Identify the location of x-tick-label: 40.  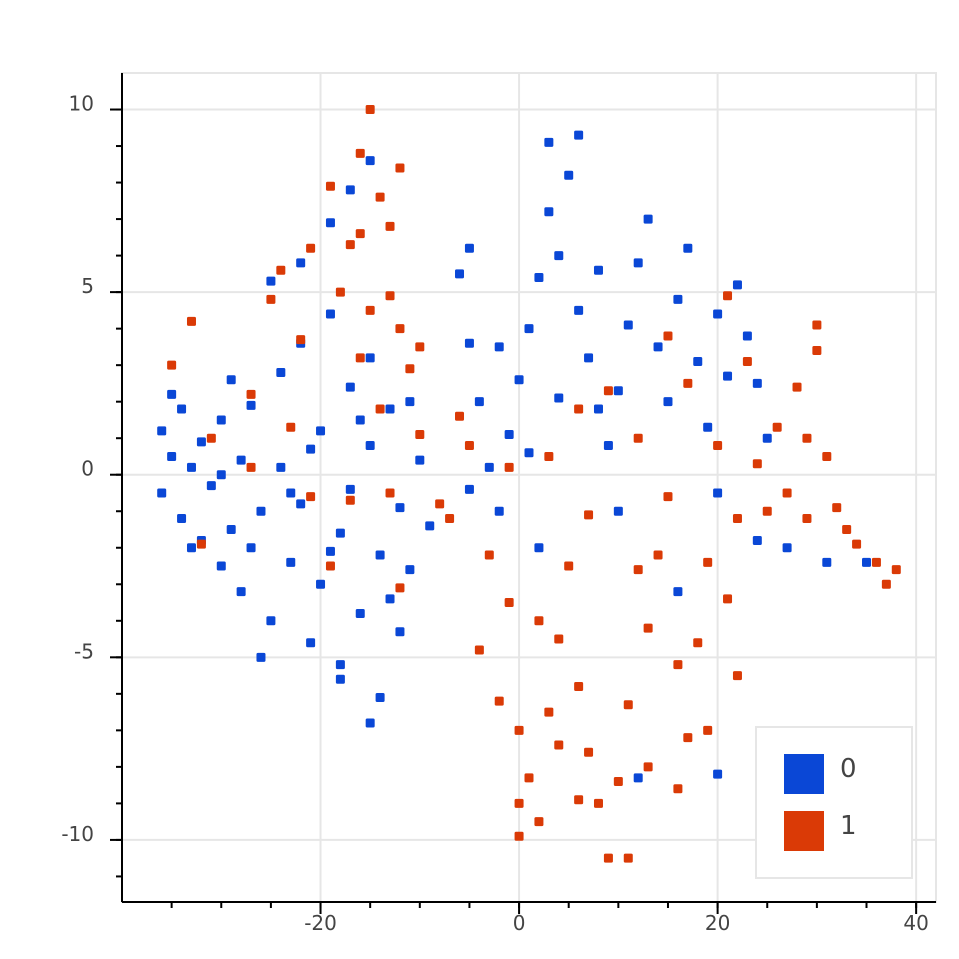
(915, 923).